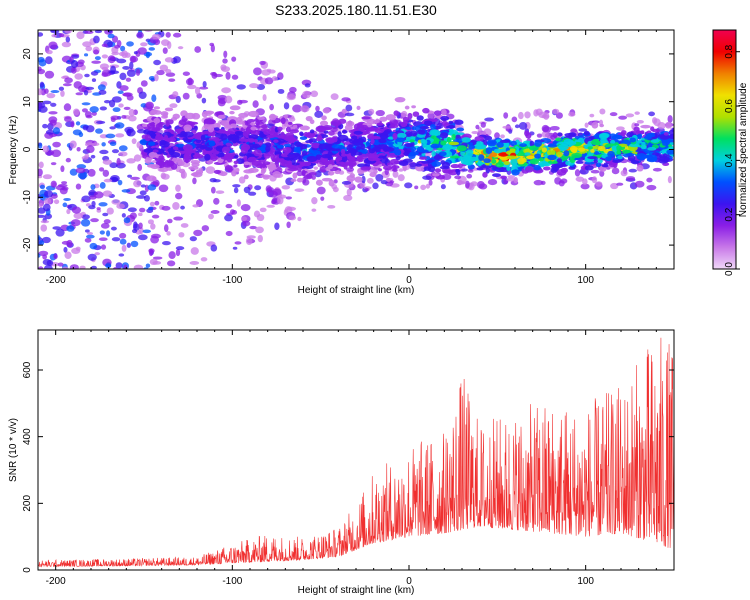  Describe the element at coordinates (27, 436) in the screenshot. I see `snr-y-tick-label: 400` at that location.